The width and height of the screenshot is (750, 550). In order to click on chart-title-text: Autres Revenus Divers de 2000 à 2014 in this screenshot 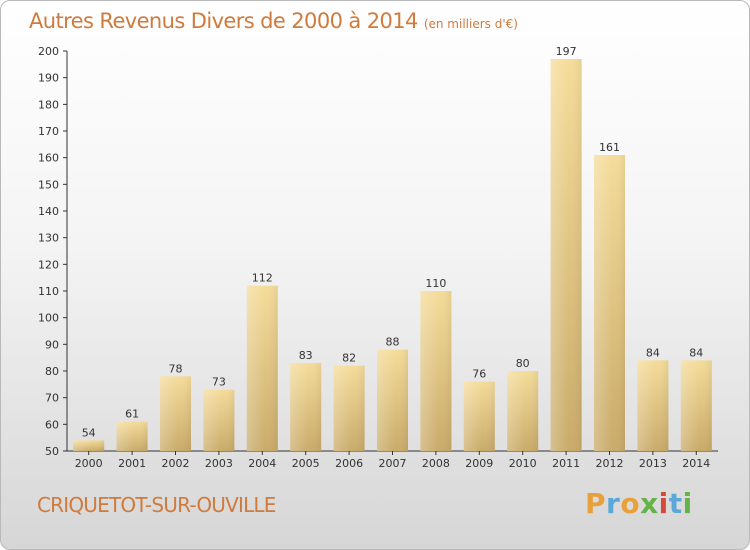, I will do `click(223, 21)`.